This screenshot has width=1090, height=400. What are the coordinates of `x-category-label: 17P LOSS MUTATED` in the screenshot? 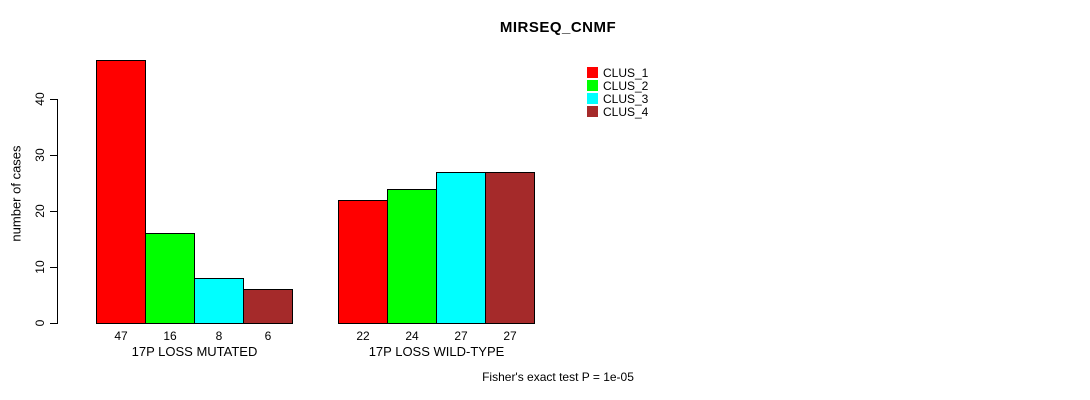 It's located at (194, 351).